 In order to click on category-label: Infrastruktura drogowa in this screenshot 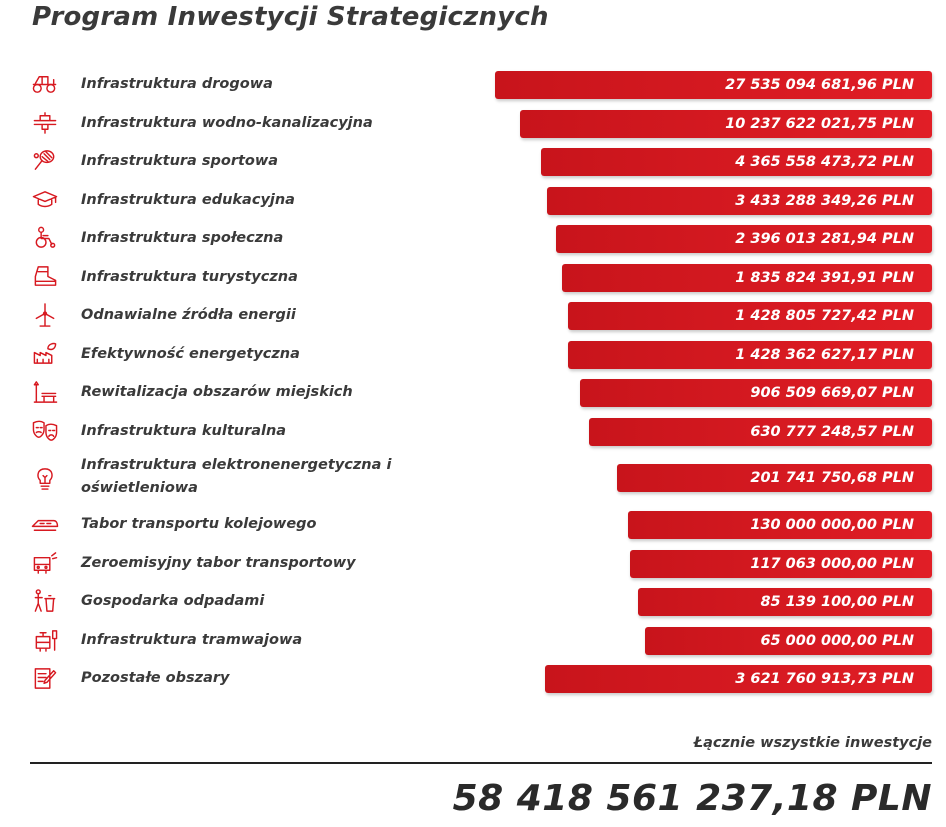, I will do `click(177, 84)`.